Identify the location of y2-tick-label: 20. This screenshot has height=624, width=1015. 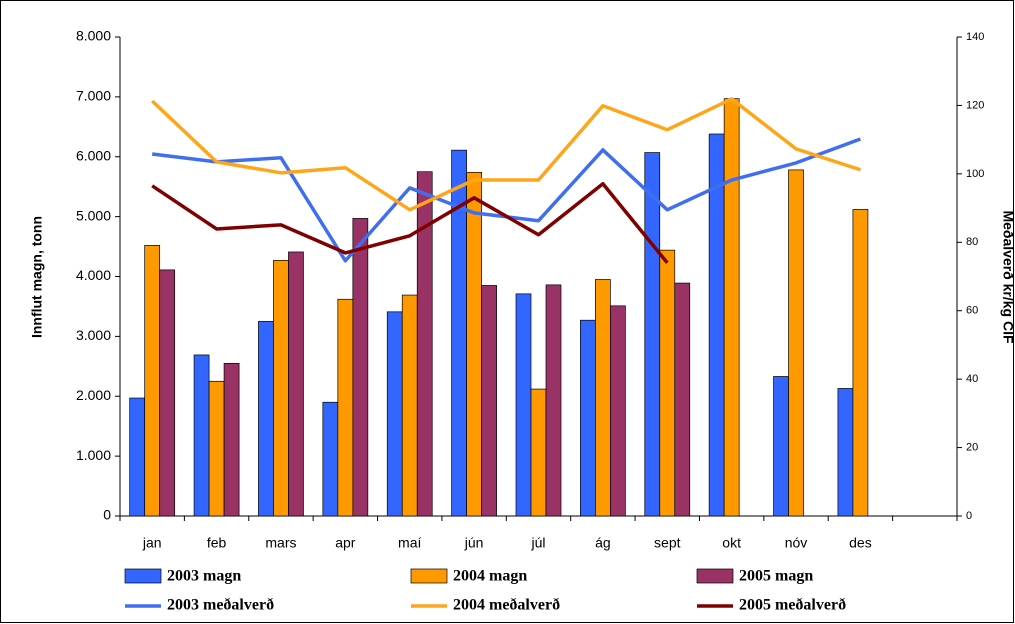
(972, 447).